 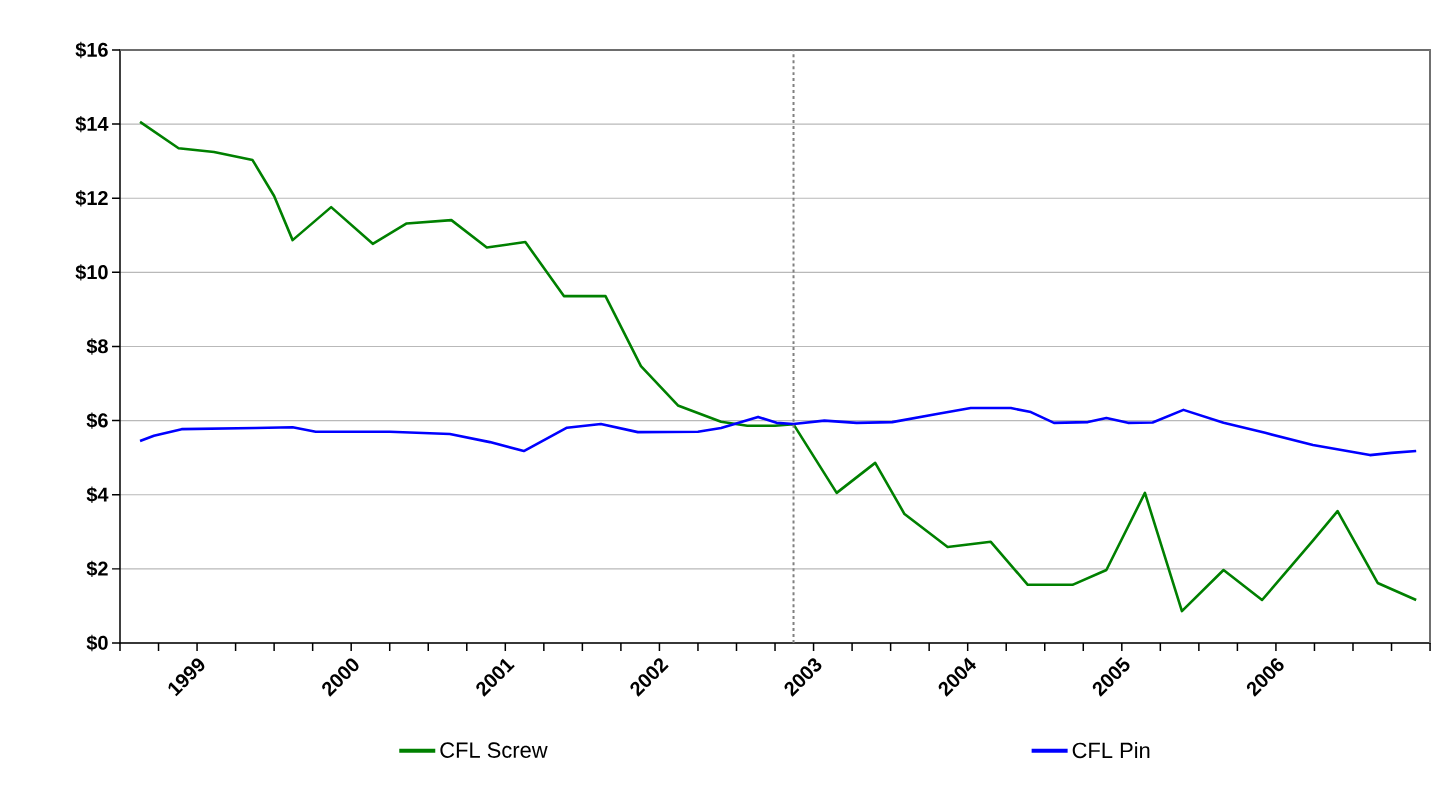 What do you see at coordinates (97, 346) in the screenshot?
I see `y-tick-label: $8` at bounding box center [97, 346].